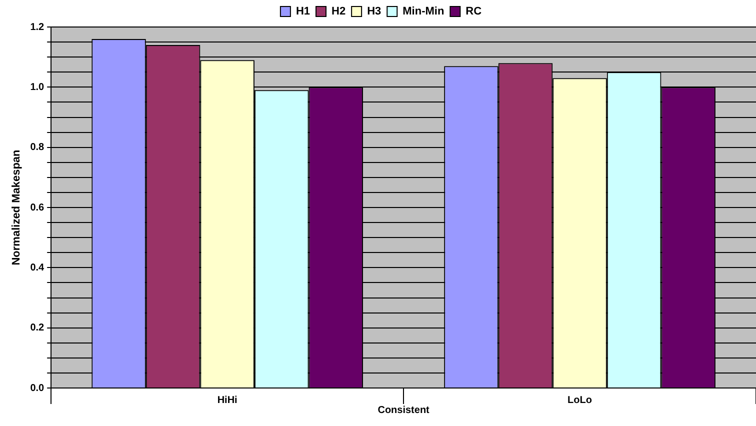  What do you see at coordinates (37, 27) in the screenshot?
I see `y-tick-label: 1.2` at bounding box center [37, 27].